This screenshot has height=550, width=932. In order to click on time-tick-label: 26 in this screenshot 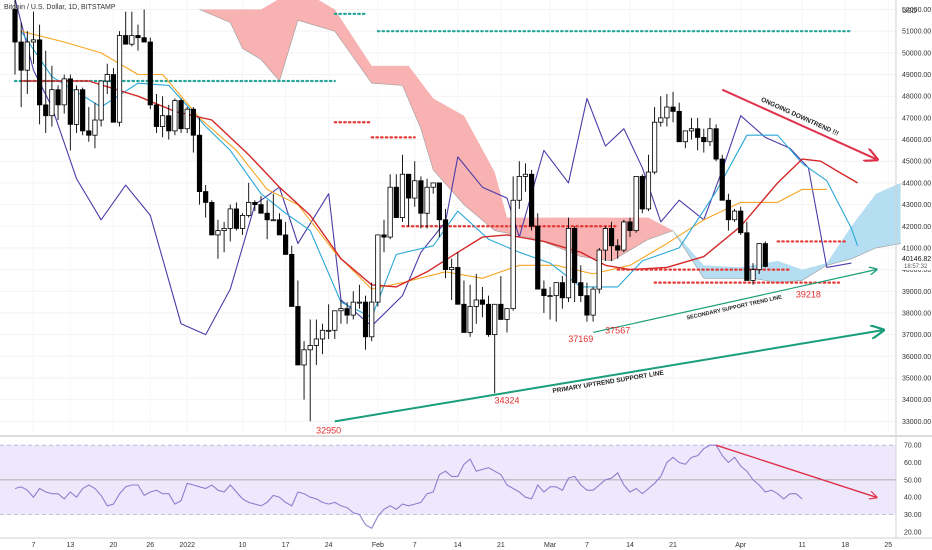, I will do `click(150, 545)`.